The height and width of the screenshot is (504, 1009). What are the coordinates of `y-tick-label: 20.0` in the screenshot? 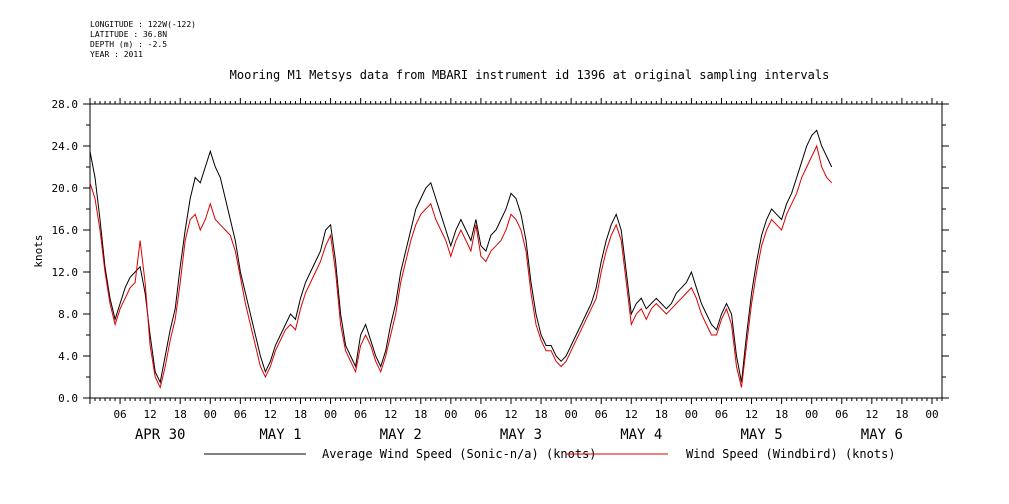 It's located at (65, 188).